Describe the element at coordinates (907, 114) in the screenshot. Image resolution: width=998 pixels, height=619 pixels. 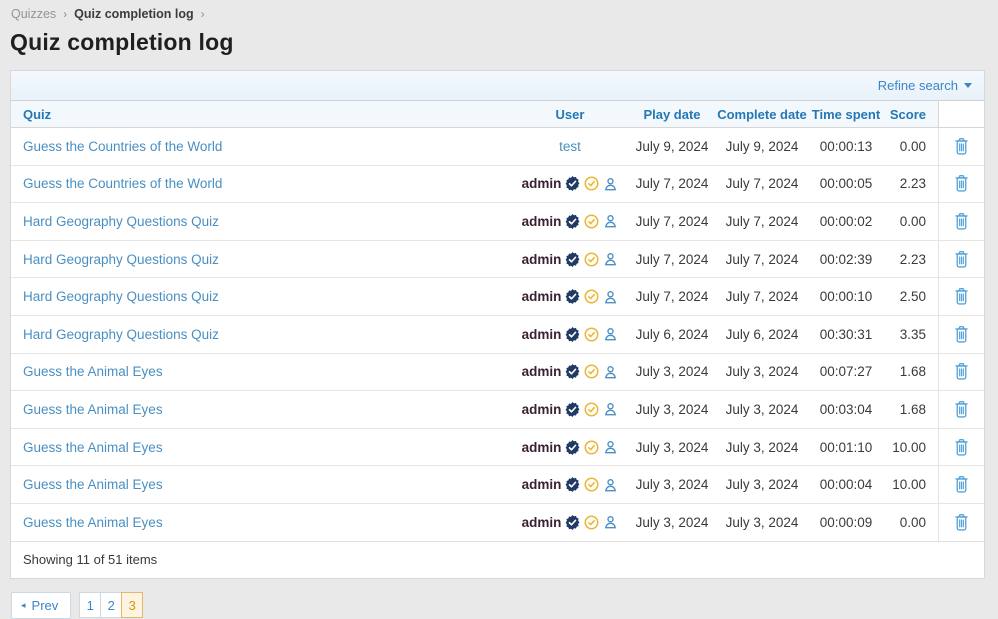
I see `column-header-score: Score` at that location.